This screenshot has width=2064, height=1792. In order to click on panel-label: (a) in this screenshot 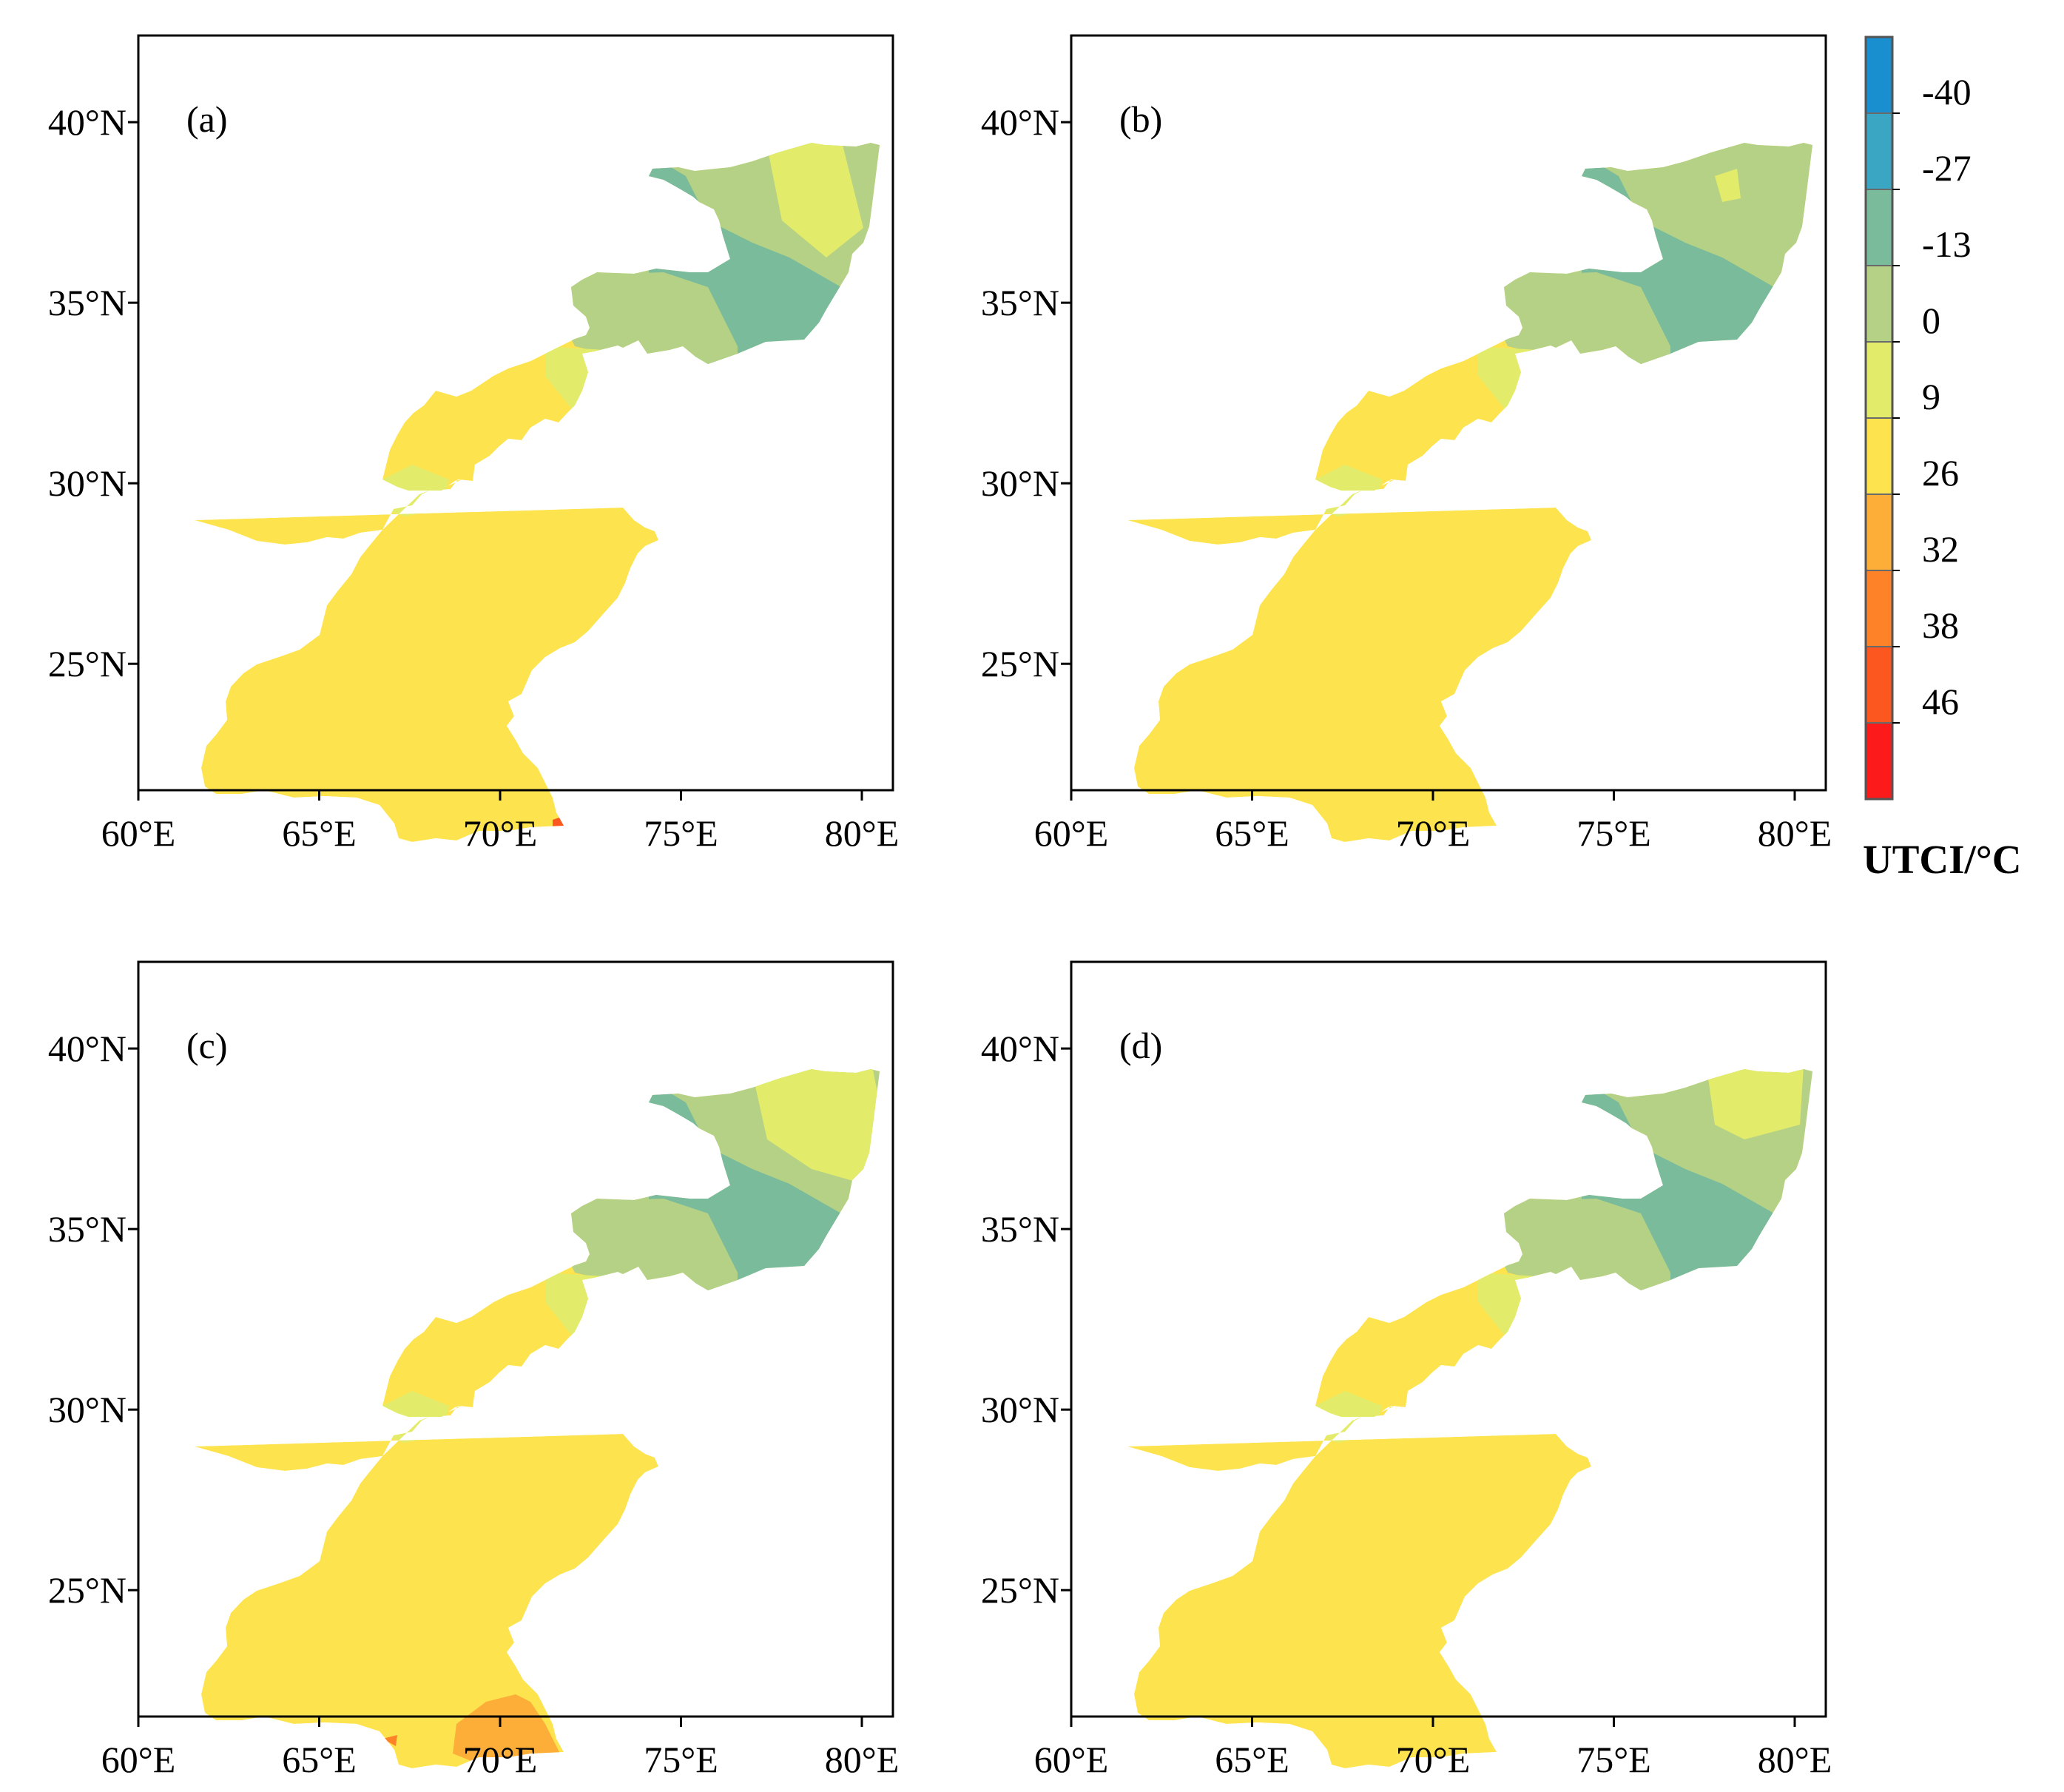, I will do `click(207, 119)`.